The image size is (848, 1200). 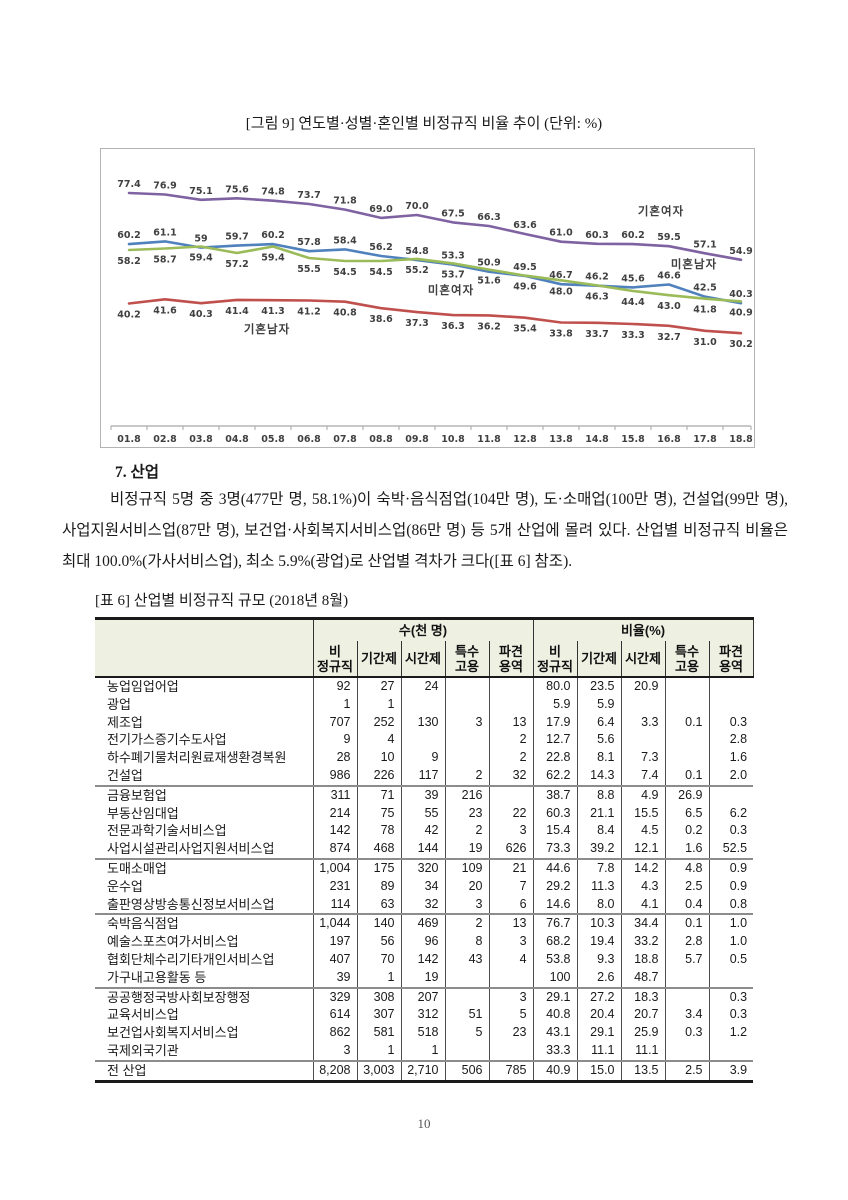 What do you see at coordinates (511, 1070) in the screenshot?
I see `table-cell: 785` at bounding box center [511, 1070].